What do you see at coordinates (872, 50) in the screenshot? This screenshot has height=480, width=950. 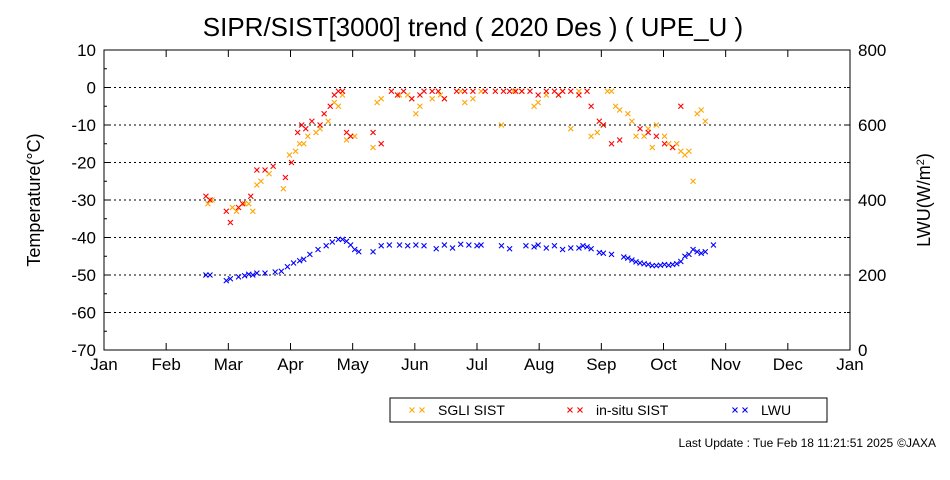 I see `y2-tick-label: 800` at bounding box center [872, 50].